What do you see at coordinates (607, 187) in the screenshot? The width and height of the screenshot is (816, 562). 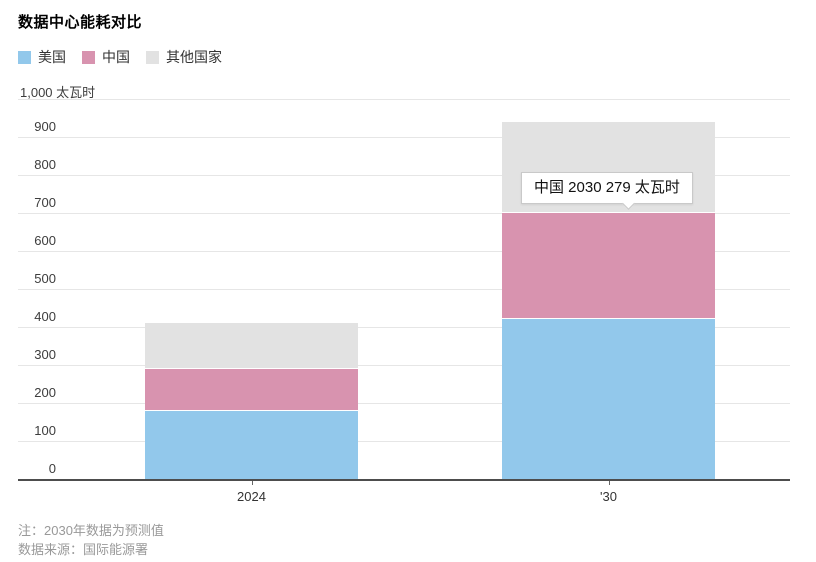 I see `tooltip-text: 中国 2030 279 太瓦时` at bounding box center [607, 187].